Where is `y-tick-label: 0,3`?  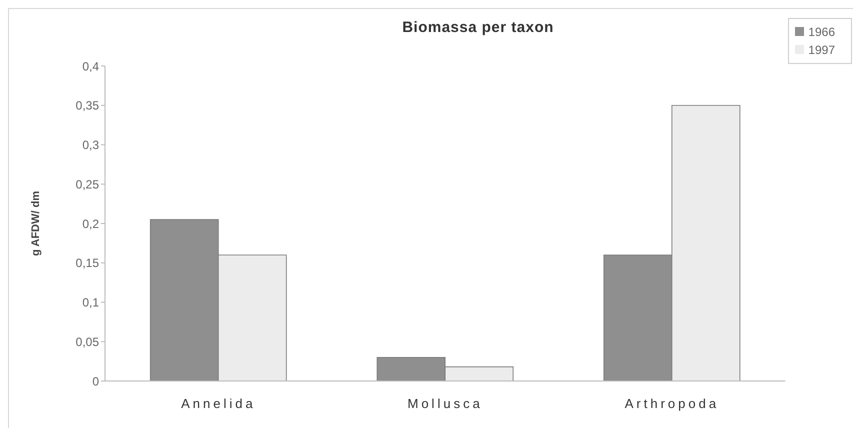
y-tick-label: 0,3 is located at coordinates (91, 145).